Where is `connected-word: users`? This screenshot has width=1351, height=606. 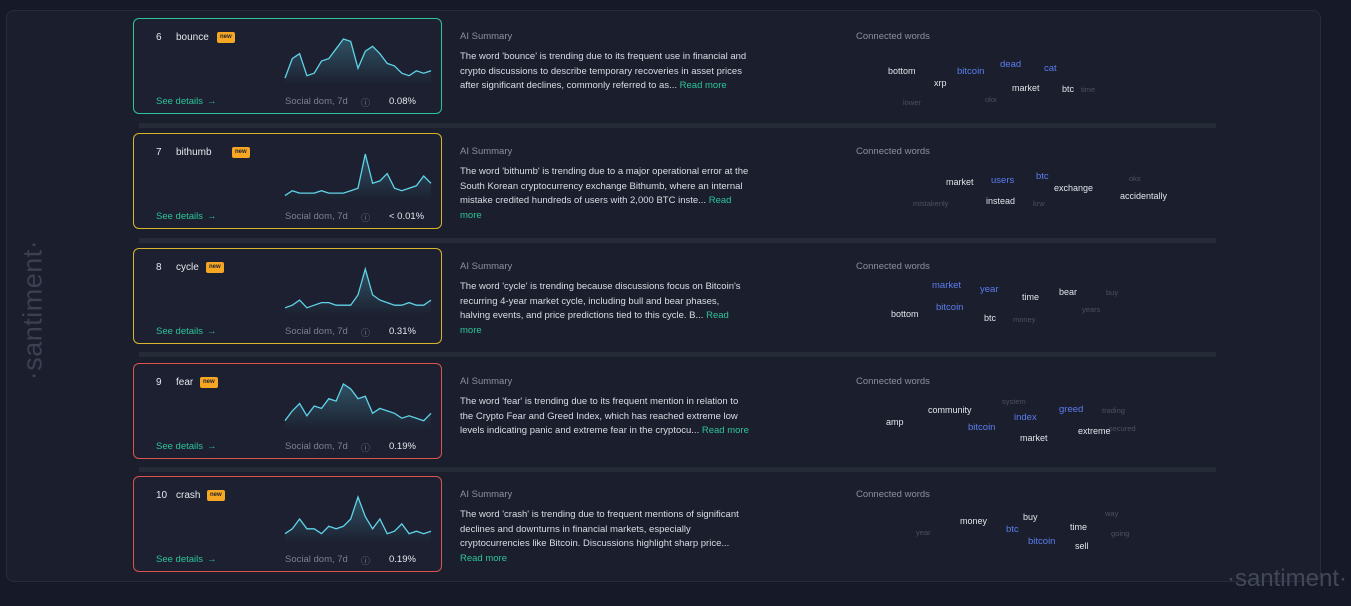
connected-word: users is located at coordinates (1003, 180).